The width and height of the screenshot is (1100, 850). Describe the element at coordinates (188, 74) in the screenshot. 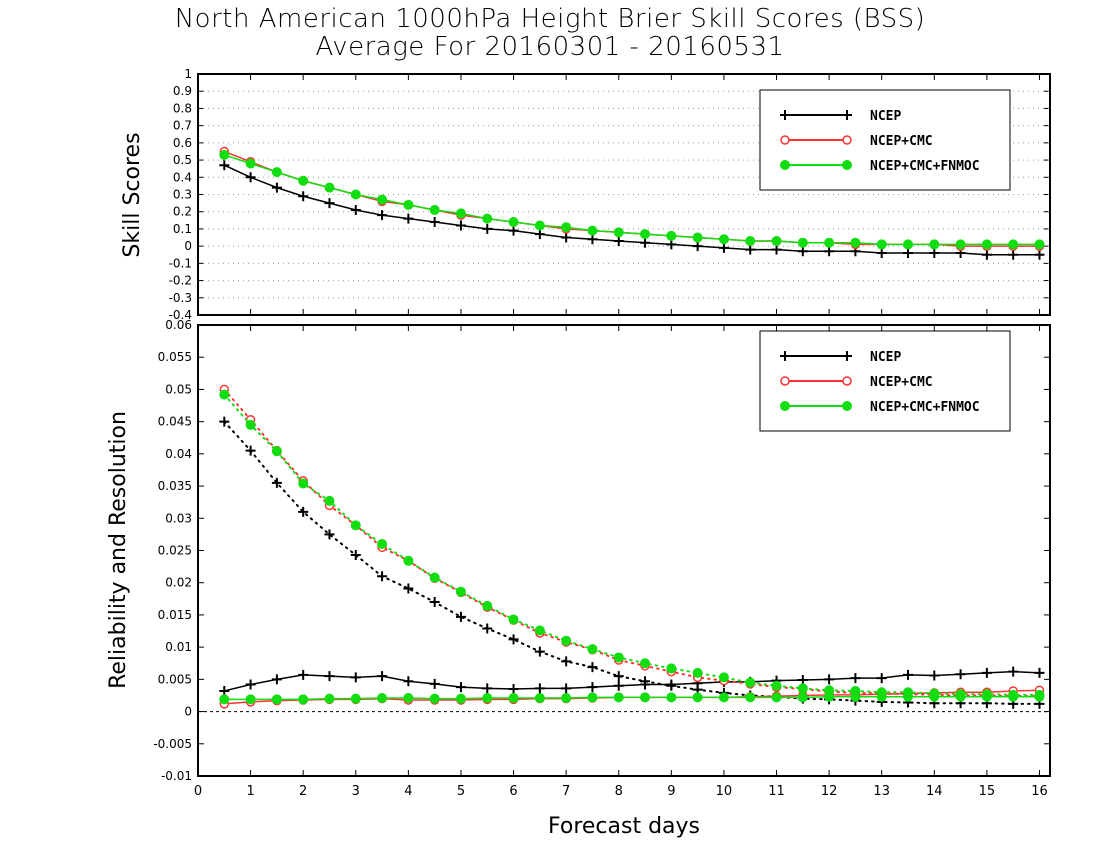

I see `y-tick-label: 1` at that location.